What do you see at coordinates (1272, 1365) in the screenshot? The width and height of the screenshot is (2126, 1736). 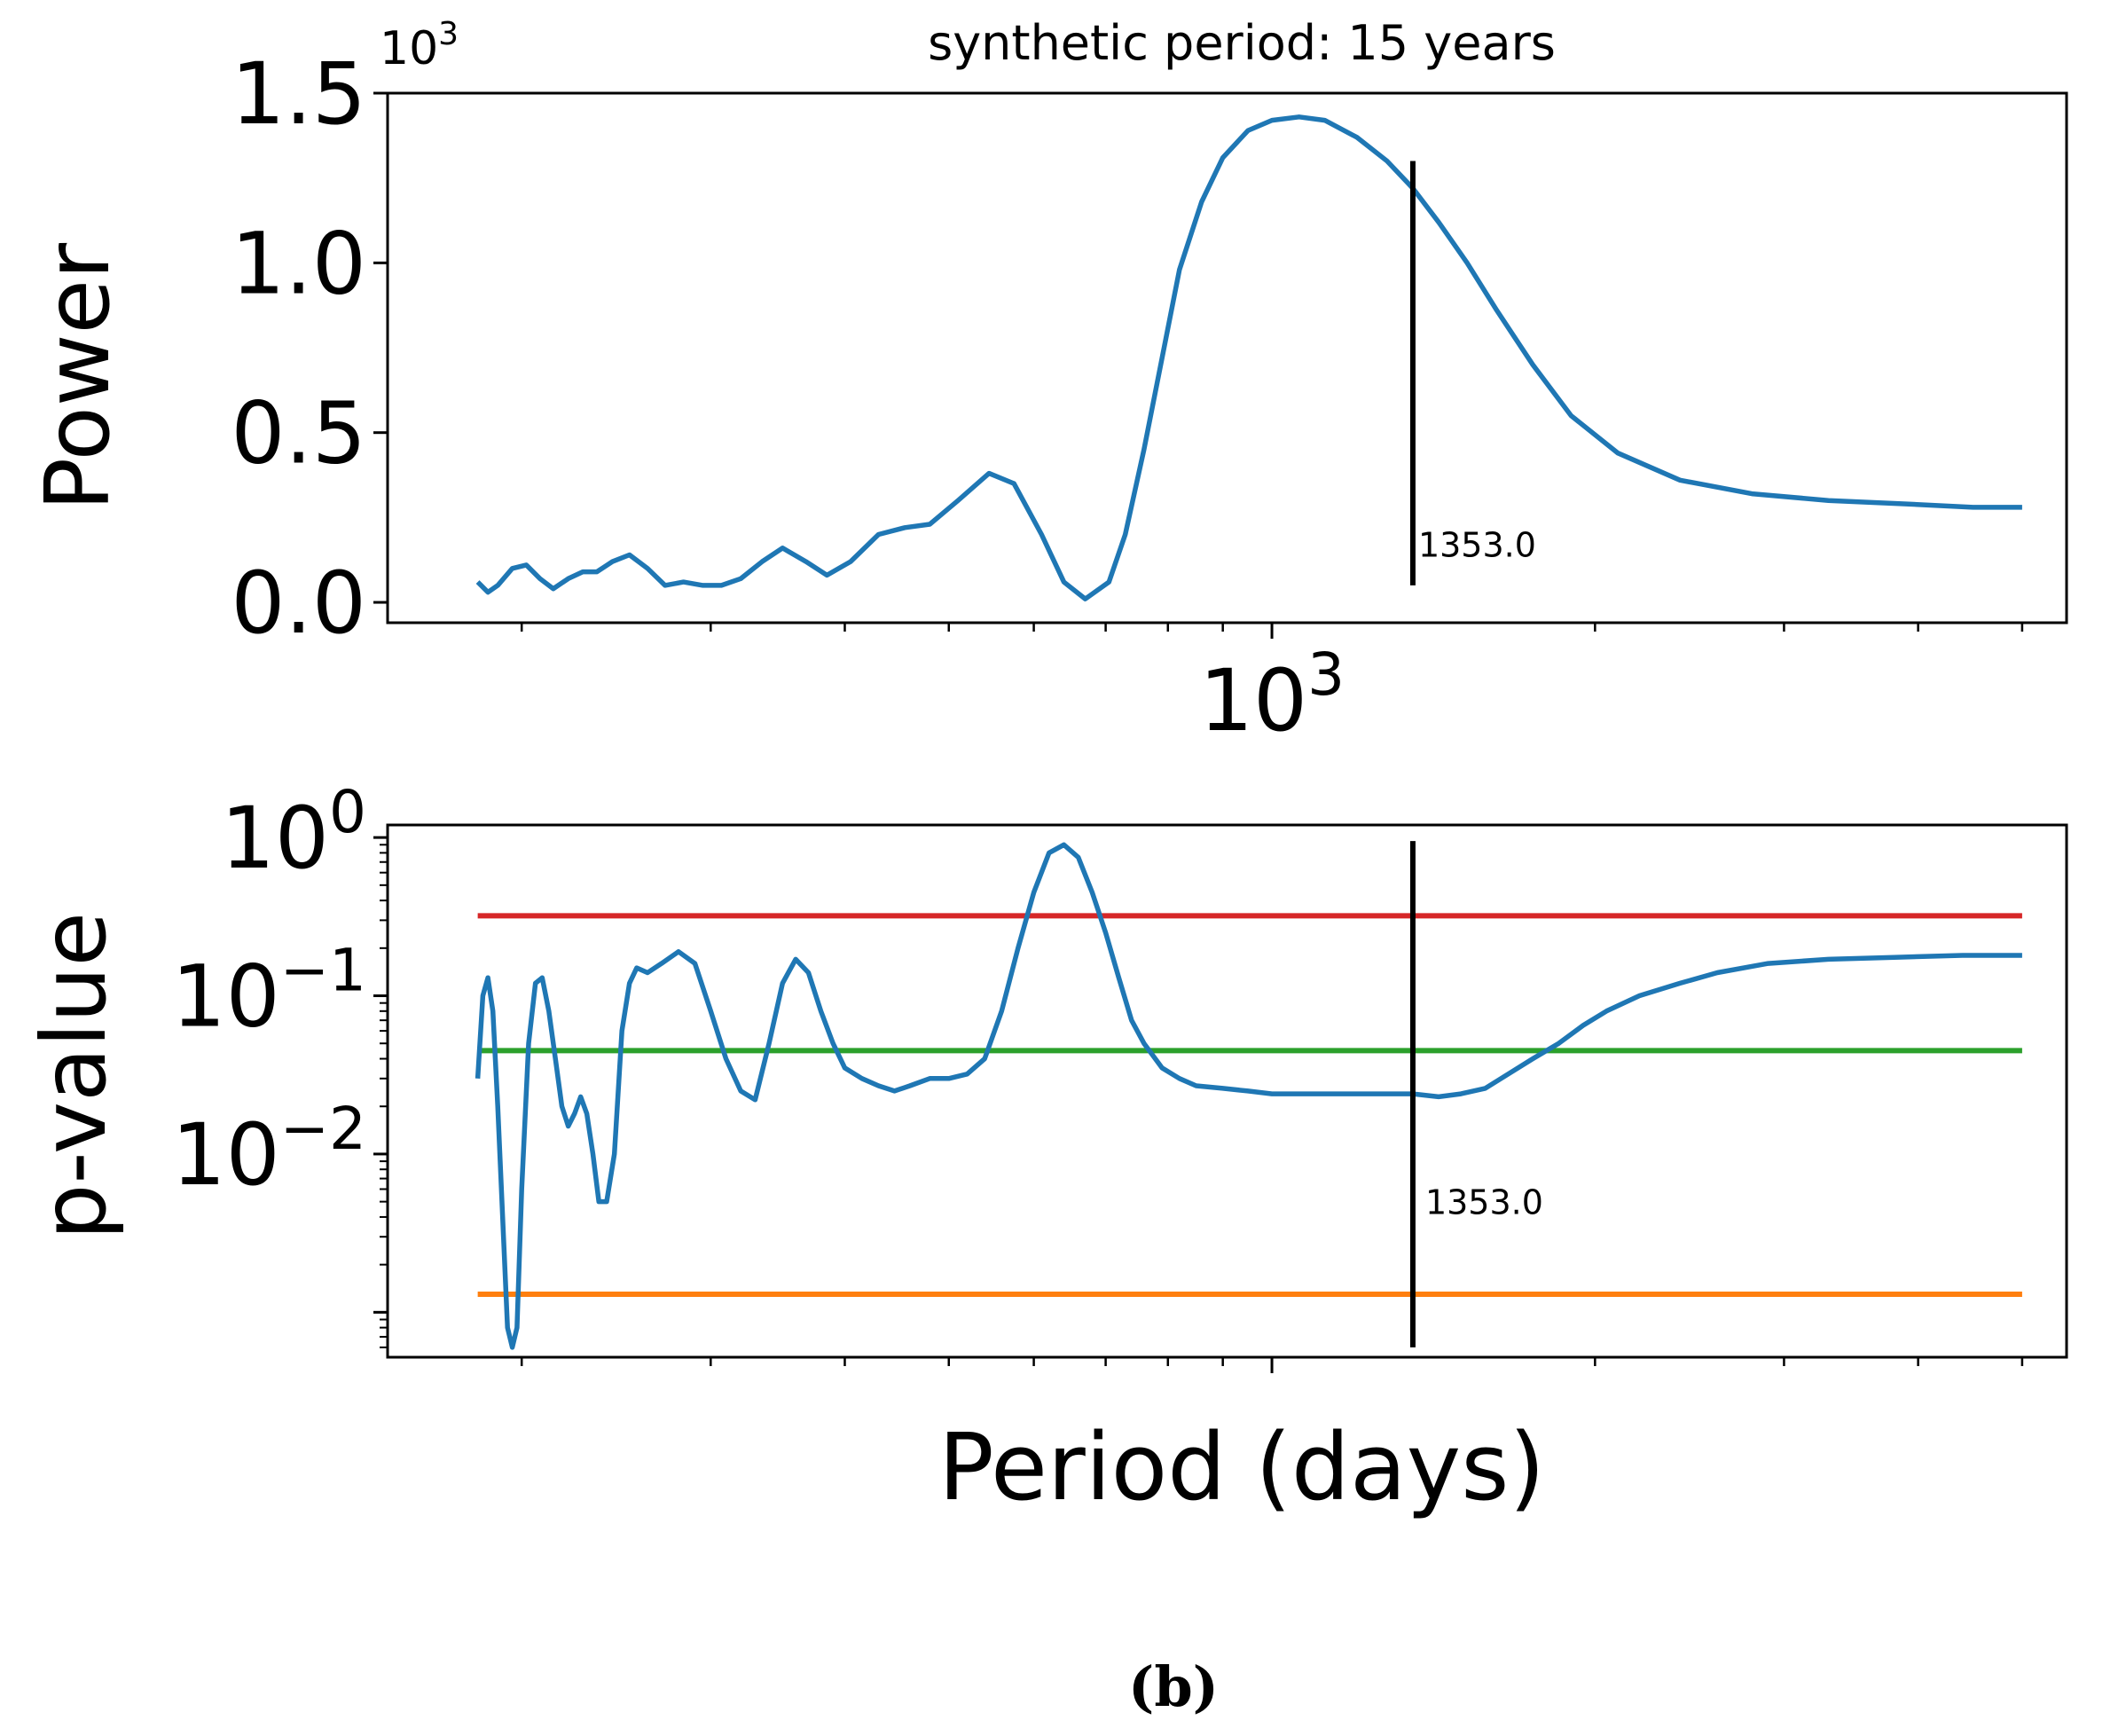 I see `x-ticks-pvalue` at bounding box center [1272, 1365].